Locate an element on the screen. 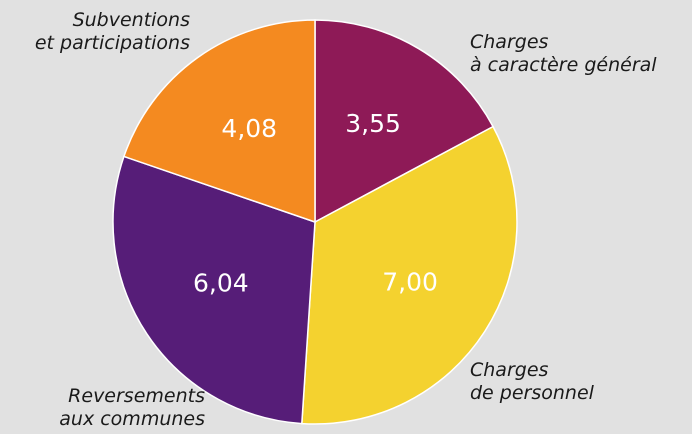  value-label: 4,08 is located at coordinates (249, 128).